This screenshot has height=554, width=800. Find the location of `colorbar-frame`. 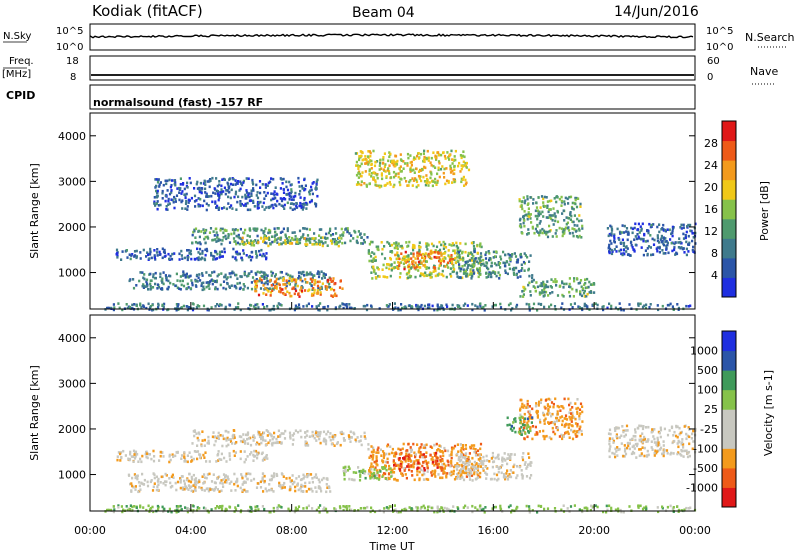

colorbar-frame is located at coordinates (729, 209).